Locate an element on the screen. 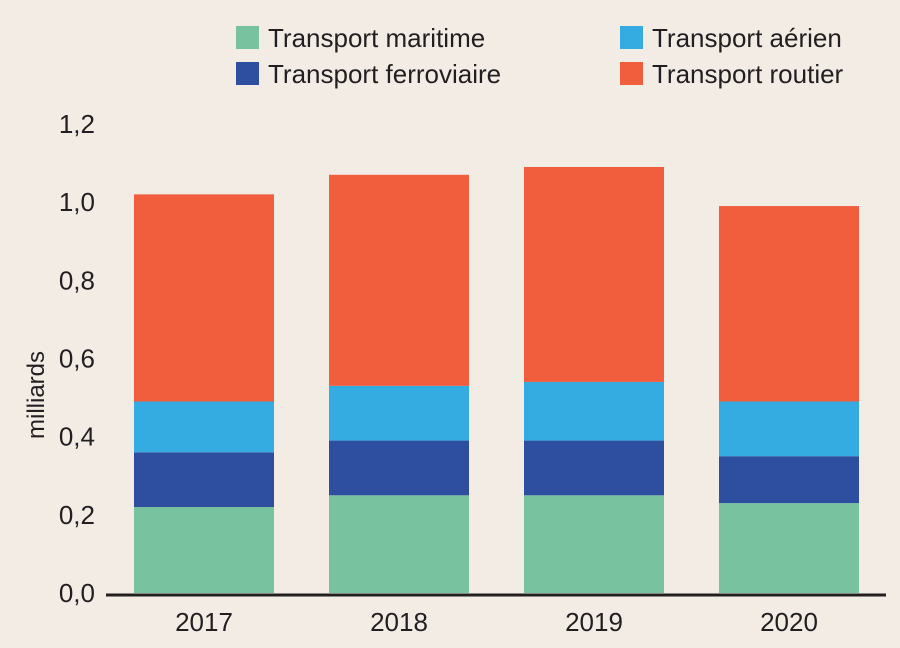 The height and width of the screenshot is (648, 900). x-tick-label: 2018 is located at coordinates (399, 622).